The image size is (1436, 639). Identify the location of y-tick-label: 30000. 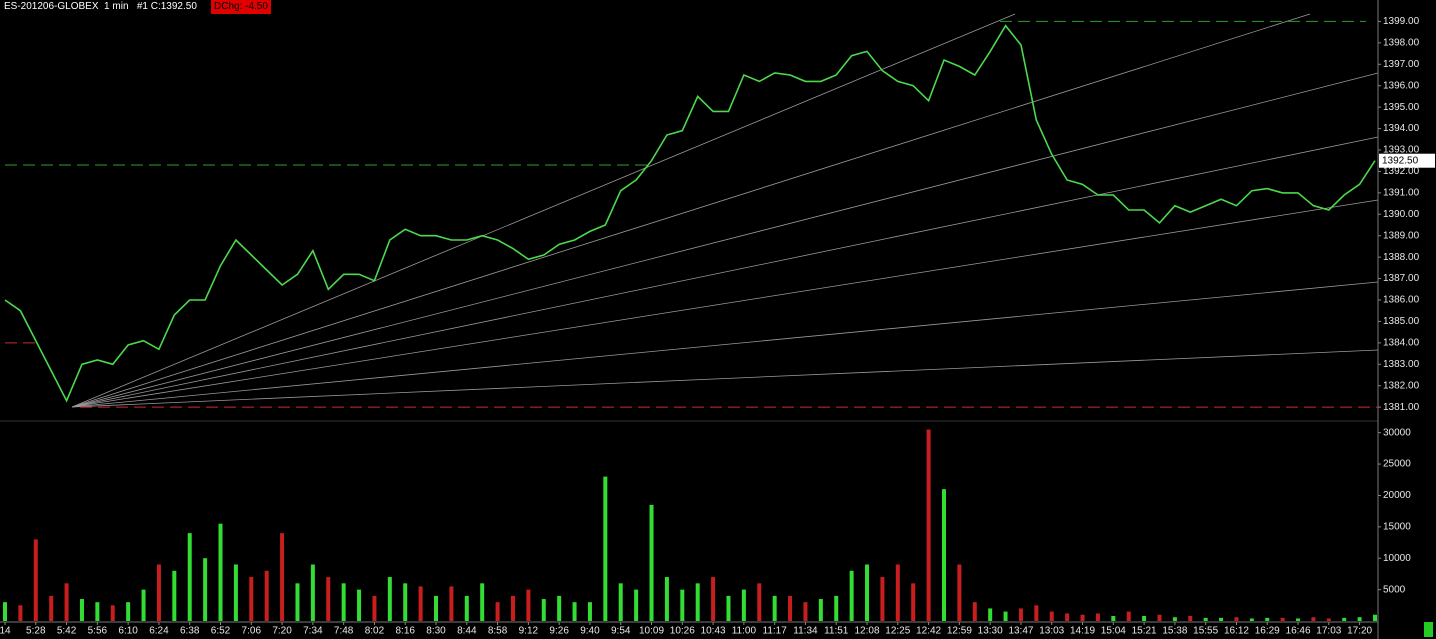
(1397, 432).